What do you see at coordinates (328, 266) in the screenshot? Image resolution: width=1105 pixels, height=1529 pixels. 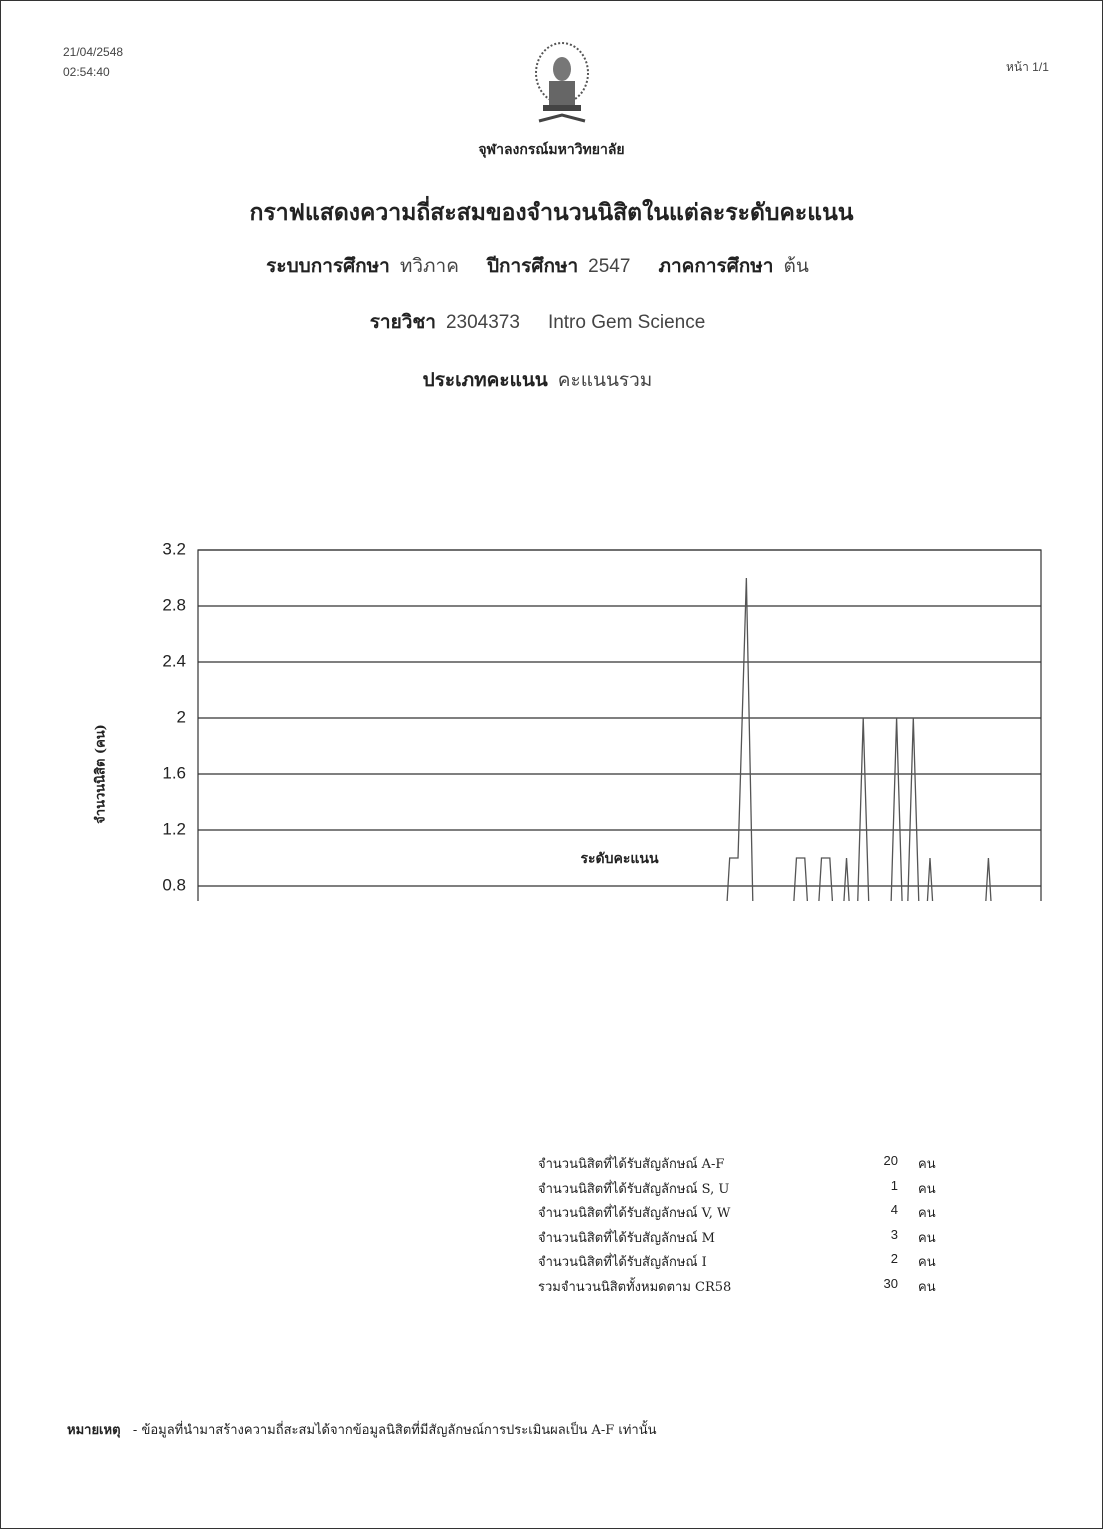 I see `info-label: ระบบการศึกษา` at bounding box center [328, 266].